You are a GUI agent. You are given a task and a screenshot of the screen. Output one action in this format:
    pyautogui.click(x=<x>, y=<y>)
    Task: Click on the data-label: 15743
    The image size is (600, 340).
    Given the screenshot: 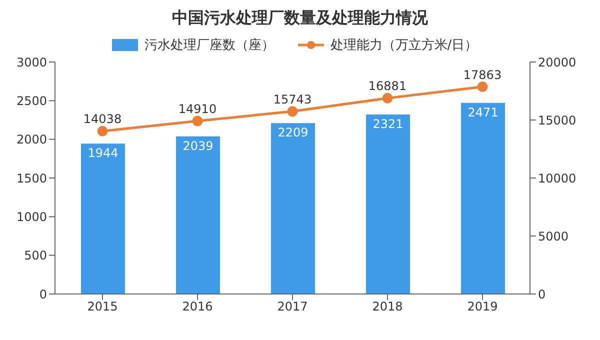 What is the action you would take?
    pyautogui.click(x=292, y=99)
    